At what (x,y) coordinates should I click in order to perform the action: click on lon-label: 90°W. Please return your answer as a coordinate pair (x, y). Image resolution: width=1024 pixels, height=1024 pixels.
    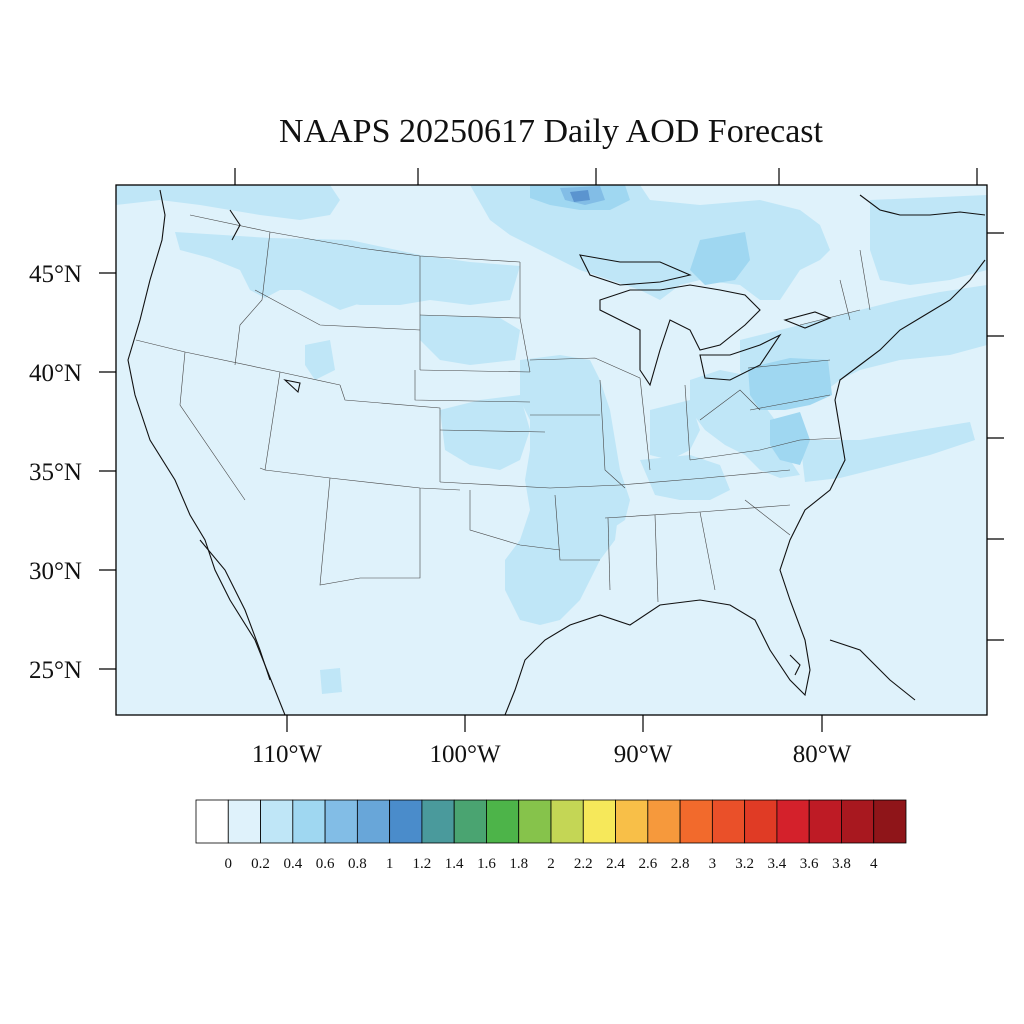
    Looking at the image, I should click on (643, 754).